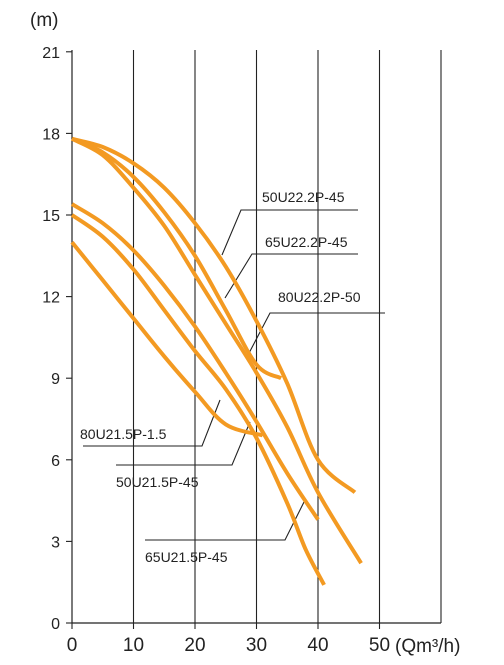 Image resolution: width=504 pixels, height=665 pixels. Describe the element at coordinates (51, 216) in the screenshot. I see `y-tick-label-15: 15` at that location.